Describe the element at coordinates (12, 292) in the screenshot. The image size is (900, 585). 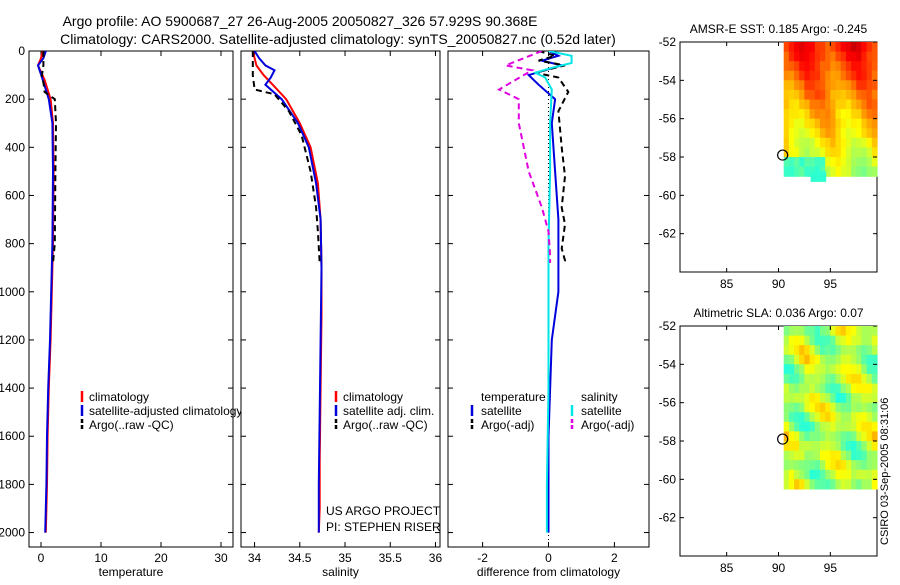
I see `y-tick-label: 1000` at that location.